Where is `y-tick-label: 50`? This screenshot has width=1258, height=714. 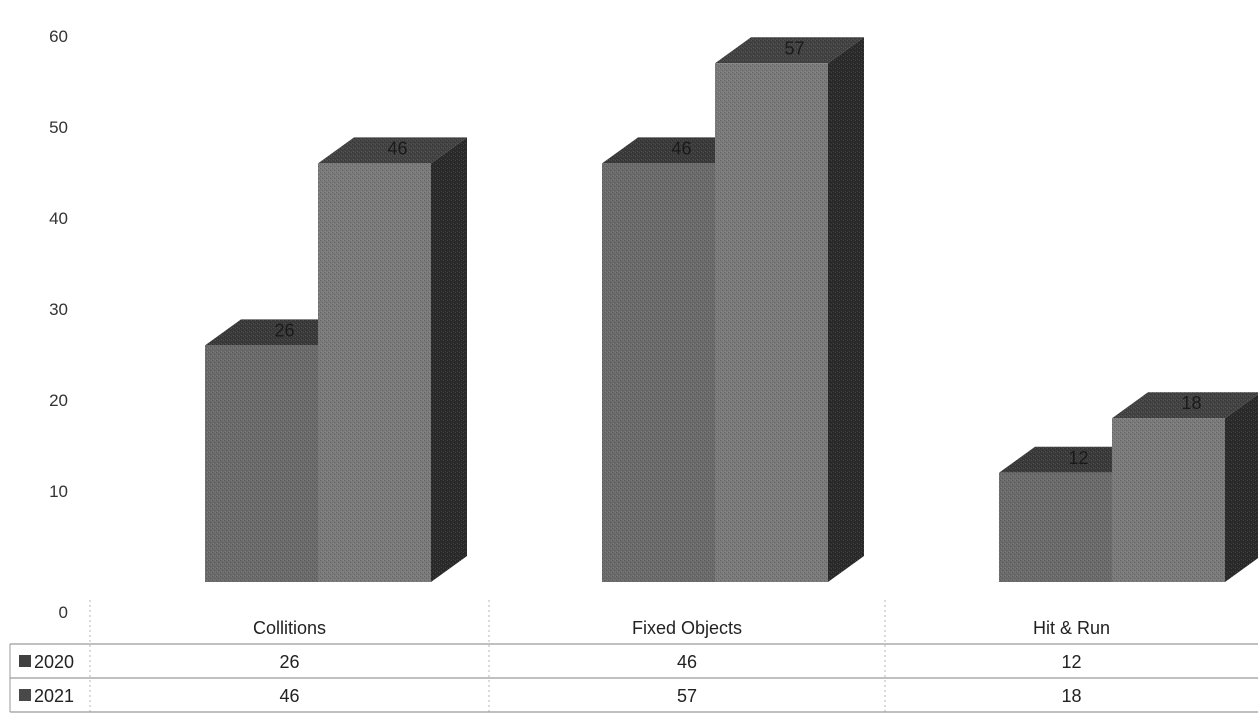 y-tick-label: 50 is located at coordinates (58, 127).